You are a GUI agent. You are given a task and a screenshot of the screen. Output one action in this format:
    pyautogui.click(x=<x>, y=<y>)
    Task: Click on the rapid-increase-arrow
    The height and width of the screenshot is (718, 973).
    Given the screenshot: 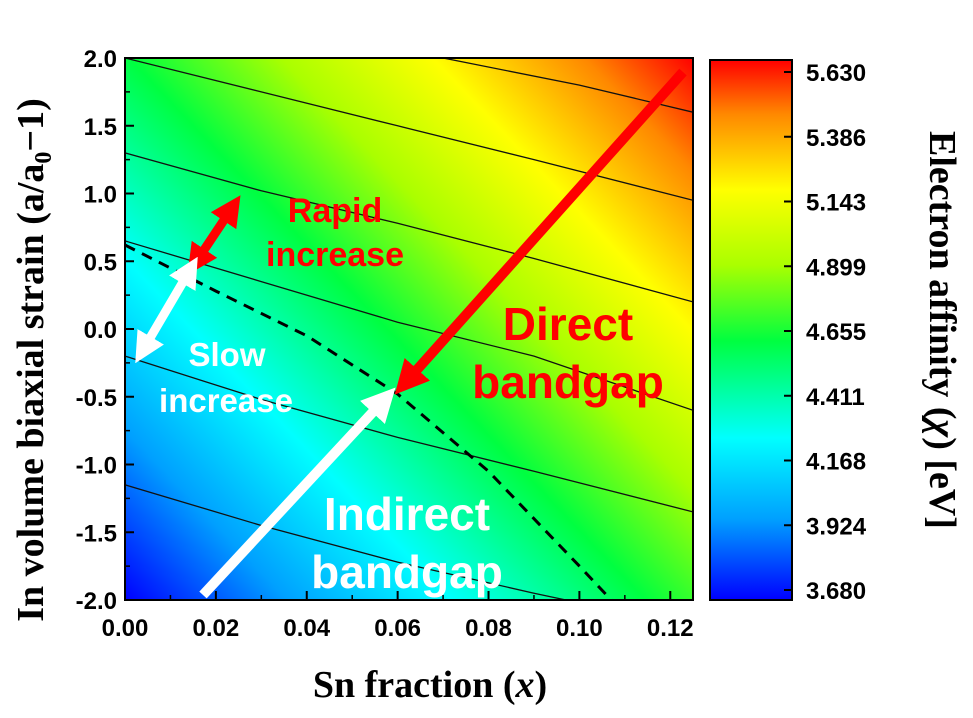 What is the action you would take?
    pyautogui.click(x=214, y=235)
    